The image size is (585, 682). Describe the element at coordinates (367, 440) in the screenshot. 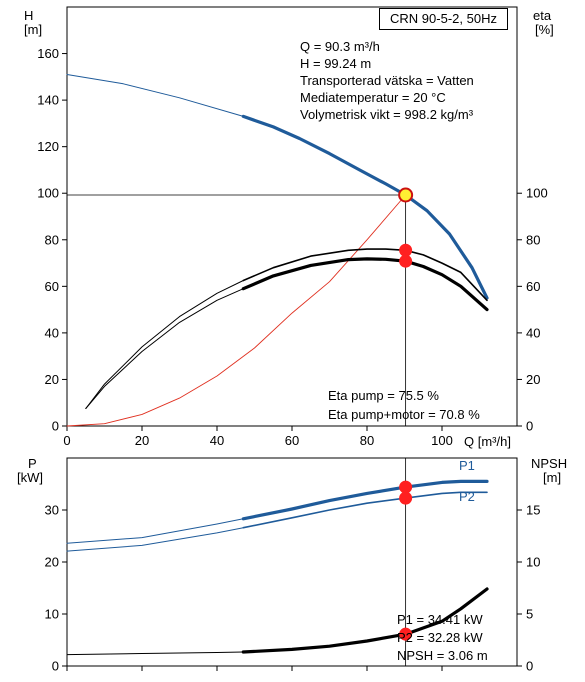

I see `x-tick-label: 80` at that location.